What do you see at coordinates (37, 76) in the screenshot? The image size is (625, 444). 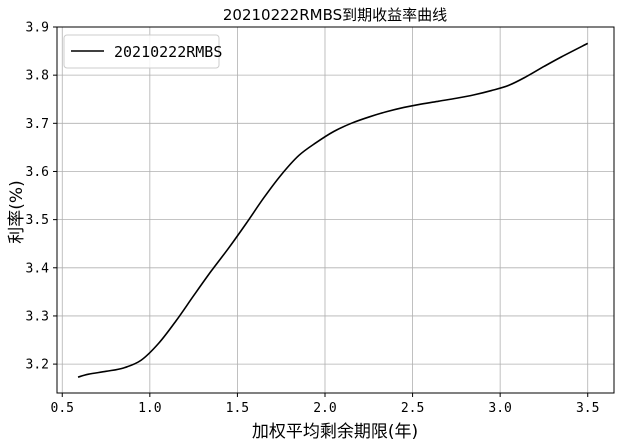 I see `y-tick-label: 3.8` at bounding box center [37, 76].